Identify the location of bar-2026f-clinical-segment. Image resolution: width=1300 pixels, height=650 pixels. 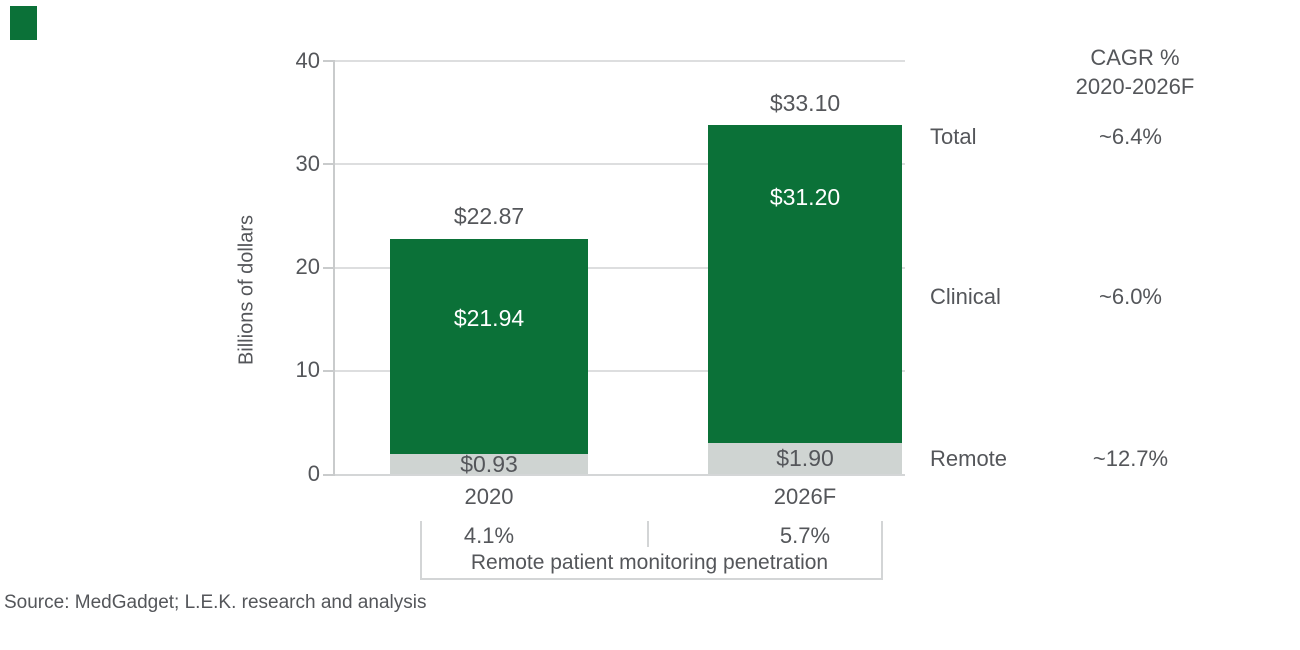
(805, 284).